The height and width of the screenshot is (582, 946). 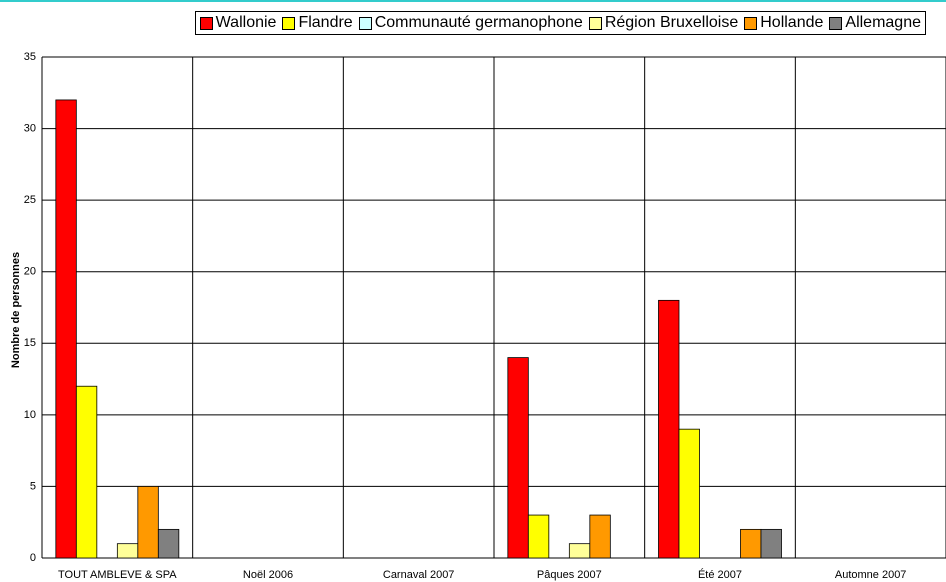 What do you see at coordinates (30, 272) in the screenshot?
I see `y-tick-label: 20` at bounding box center [30, 272].